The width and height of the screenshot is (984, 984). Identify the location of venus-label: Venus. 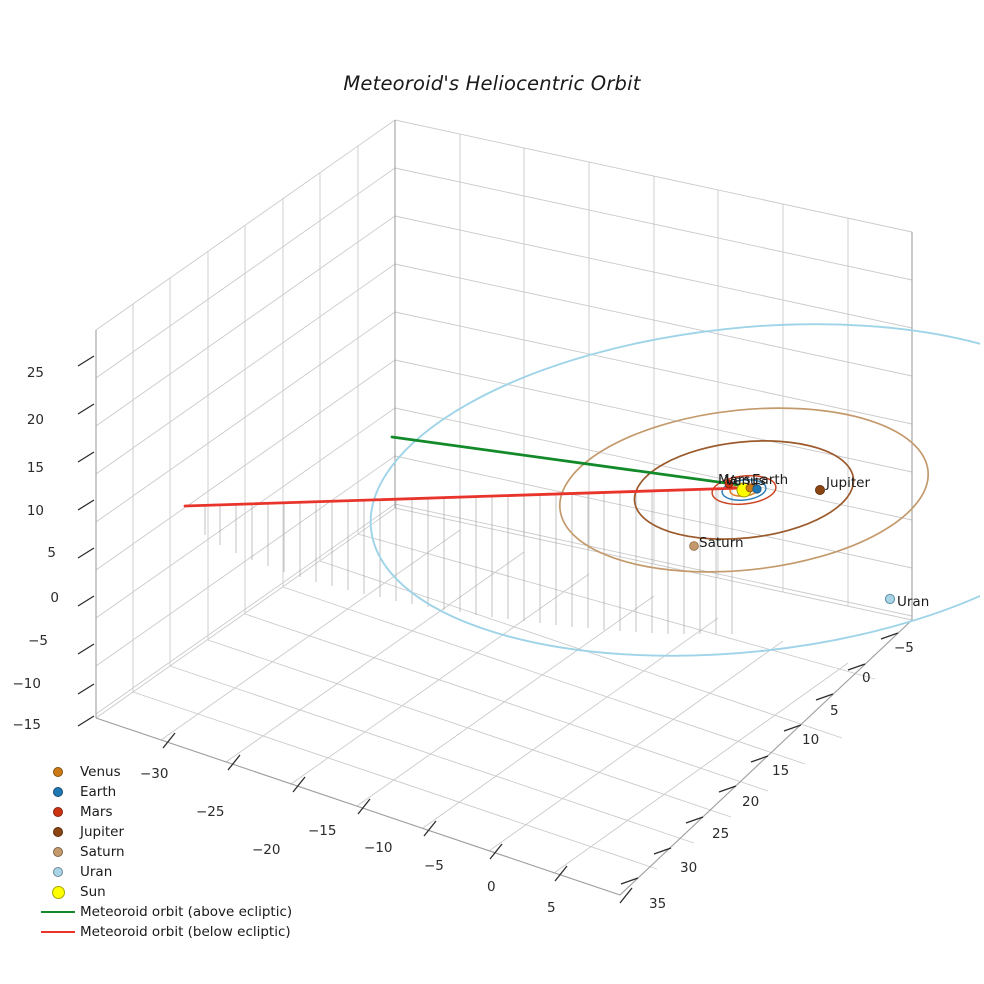
(745, 481).